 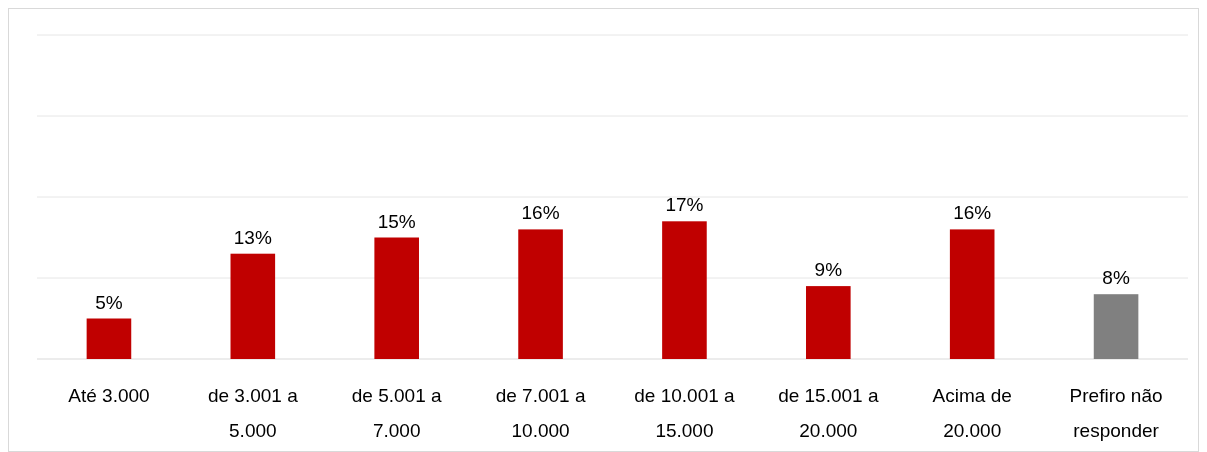 What do you see at coordinates (397, 413) in the screenshot?
I see `x-tick-label: de 5.001 a 7.000` at bounding box center [397, 413].